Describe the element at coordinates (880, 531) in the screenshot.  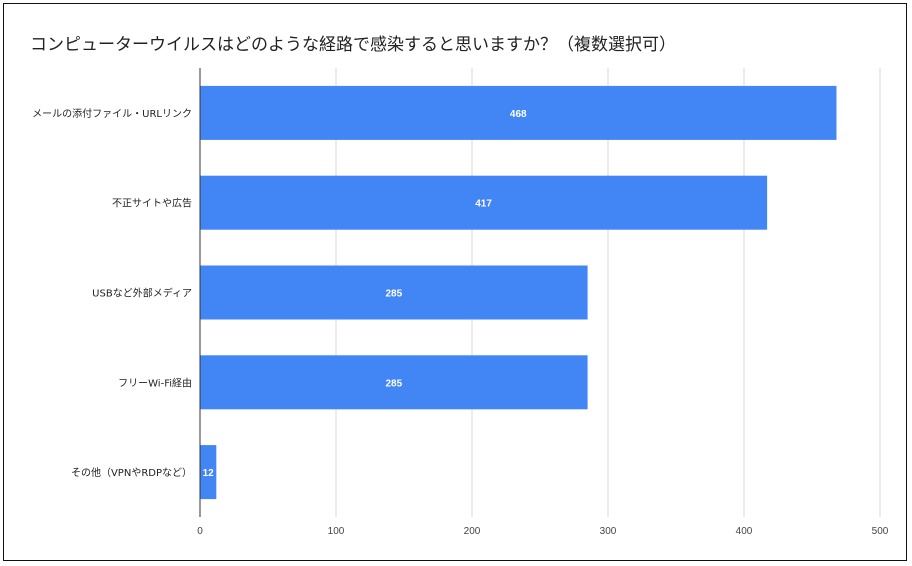
I see `x-tick-label: 500` at that location.